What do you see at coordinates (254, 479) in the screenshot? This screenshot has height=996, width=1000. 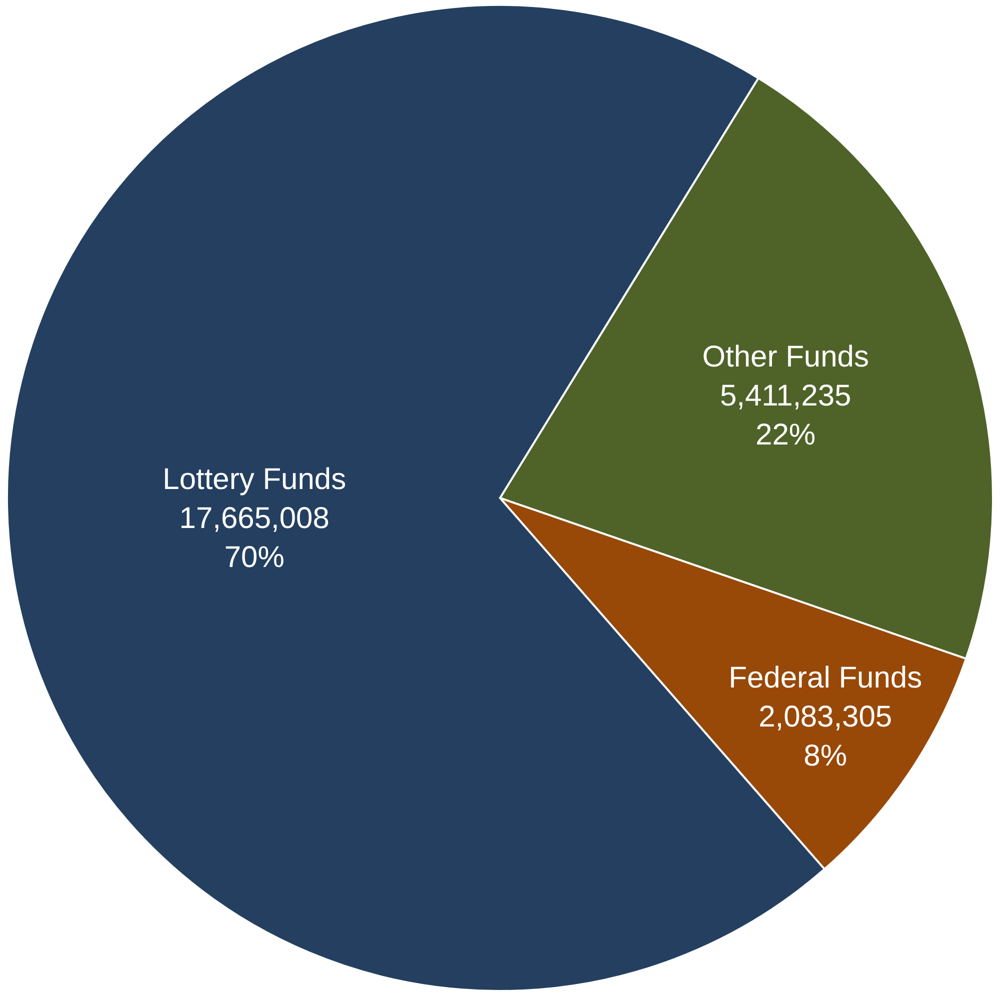 I see `slice-label: Lottery Funds` at bounding box center [254, 479].